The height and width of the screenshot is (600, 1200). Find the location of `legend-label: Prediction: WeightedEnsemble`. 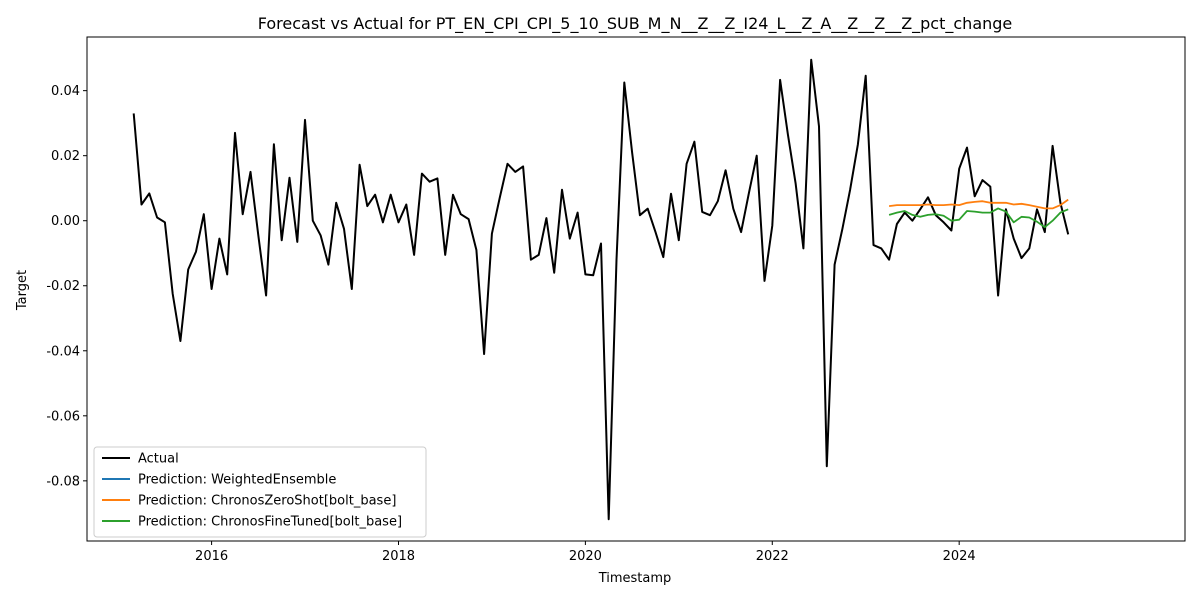

legend-label: Prediction: WeightedEnsemble is located at coordinates (237, 480).